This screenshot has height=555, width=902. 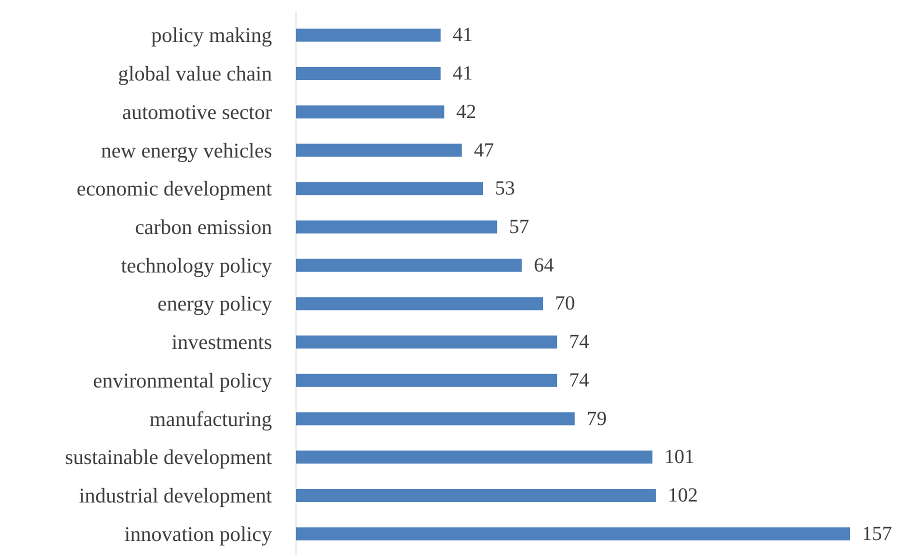 What do you see at coordinates (168, 457) in the screenshot?
I see `y-tick-label: sustainable development` at bounding box center [168, 457].